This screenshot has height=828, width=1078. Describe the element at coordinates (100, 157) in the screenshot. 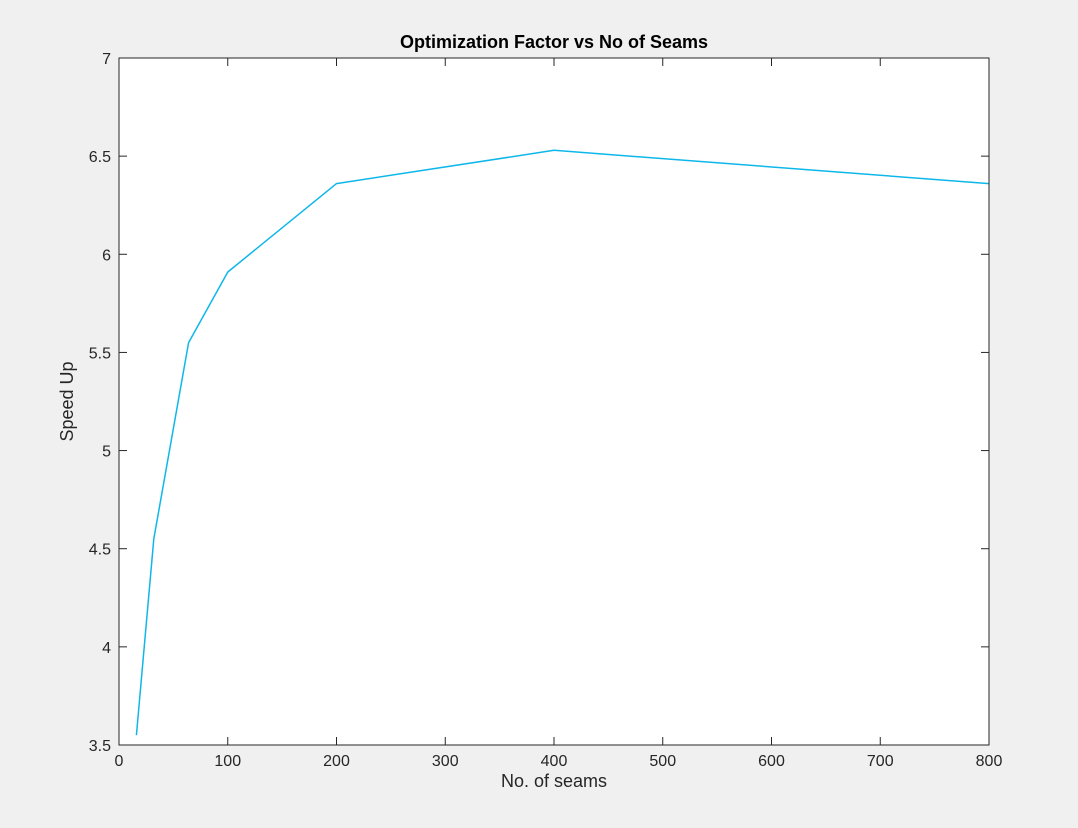

I see `y-tick-label: 6.5` at that location.